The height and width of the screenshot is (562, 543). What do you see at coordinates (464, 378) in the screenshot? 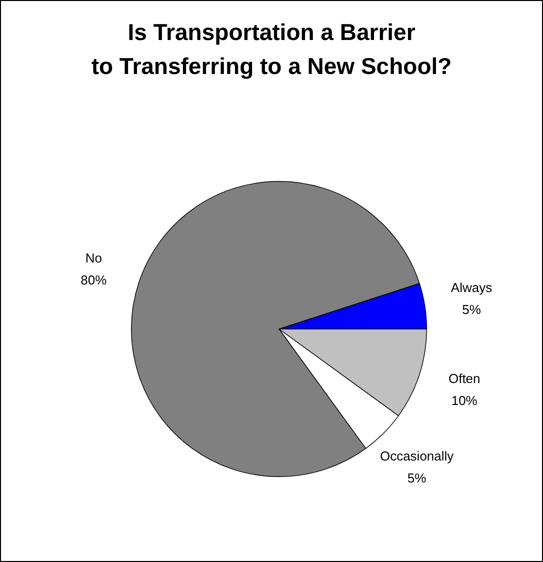
I see `slice-label: Often` at bounding box center [464, 378].